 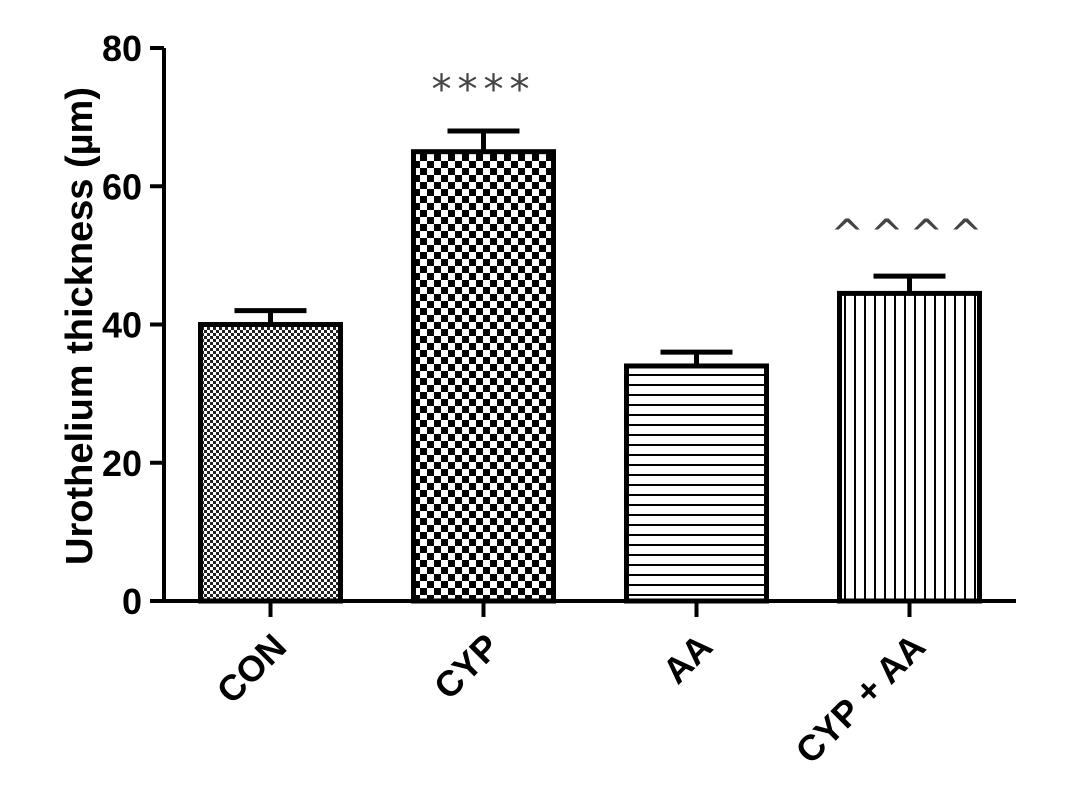 I want to click on y-tick-label: 20, so click(x=122, y=463).